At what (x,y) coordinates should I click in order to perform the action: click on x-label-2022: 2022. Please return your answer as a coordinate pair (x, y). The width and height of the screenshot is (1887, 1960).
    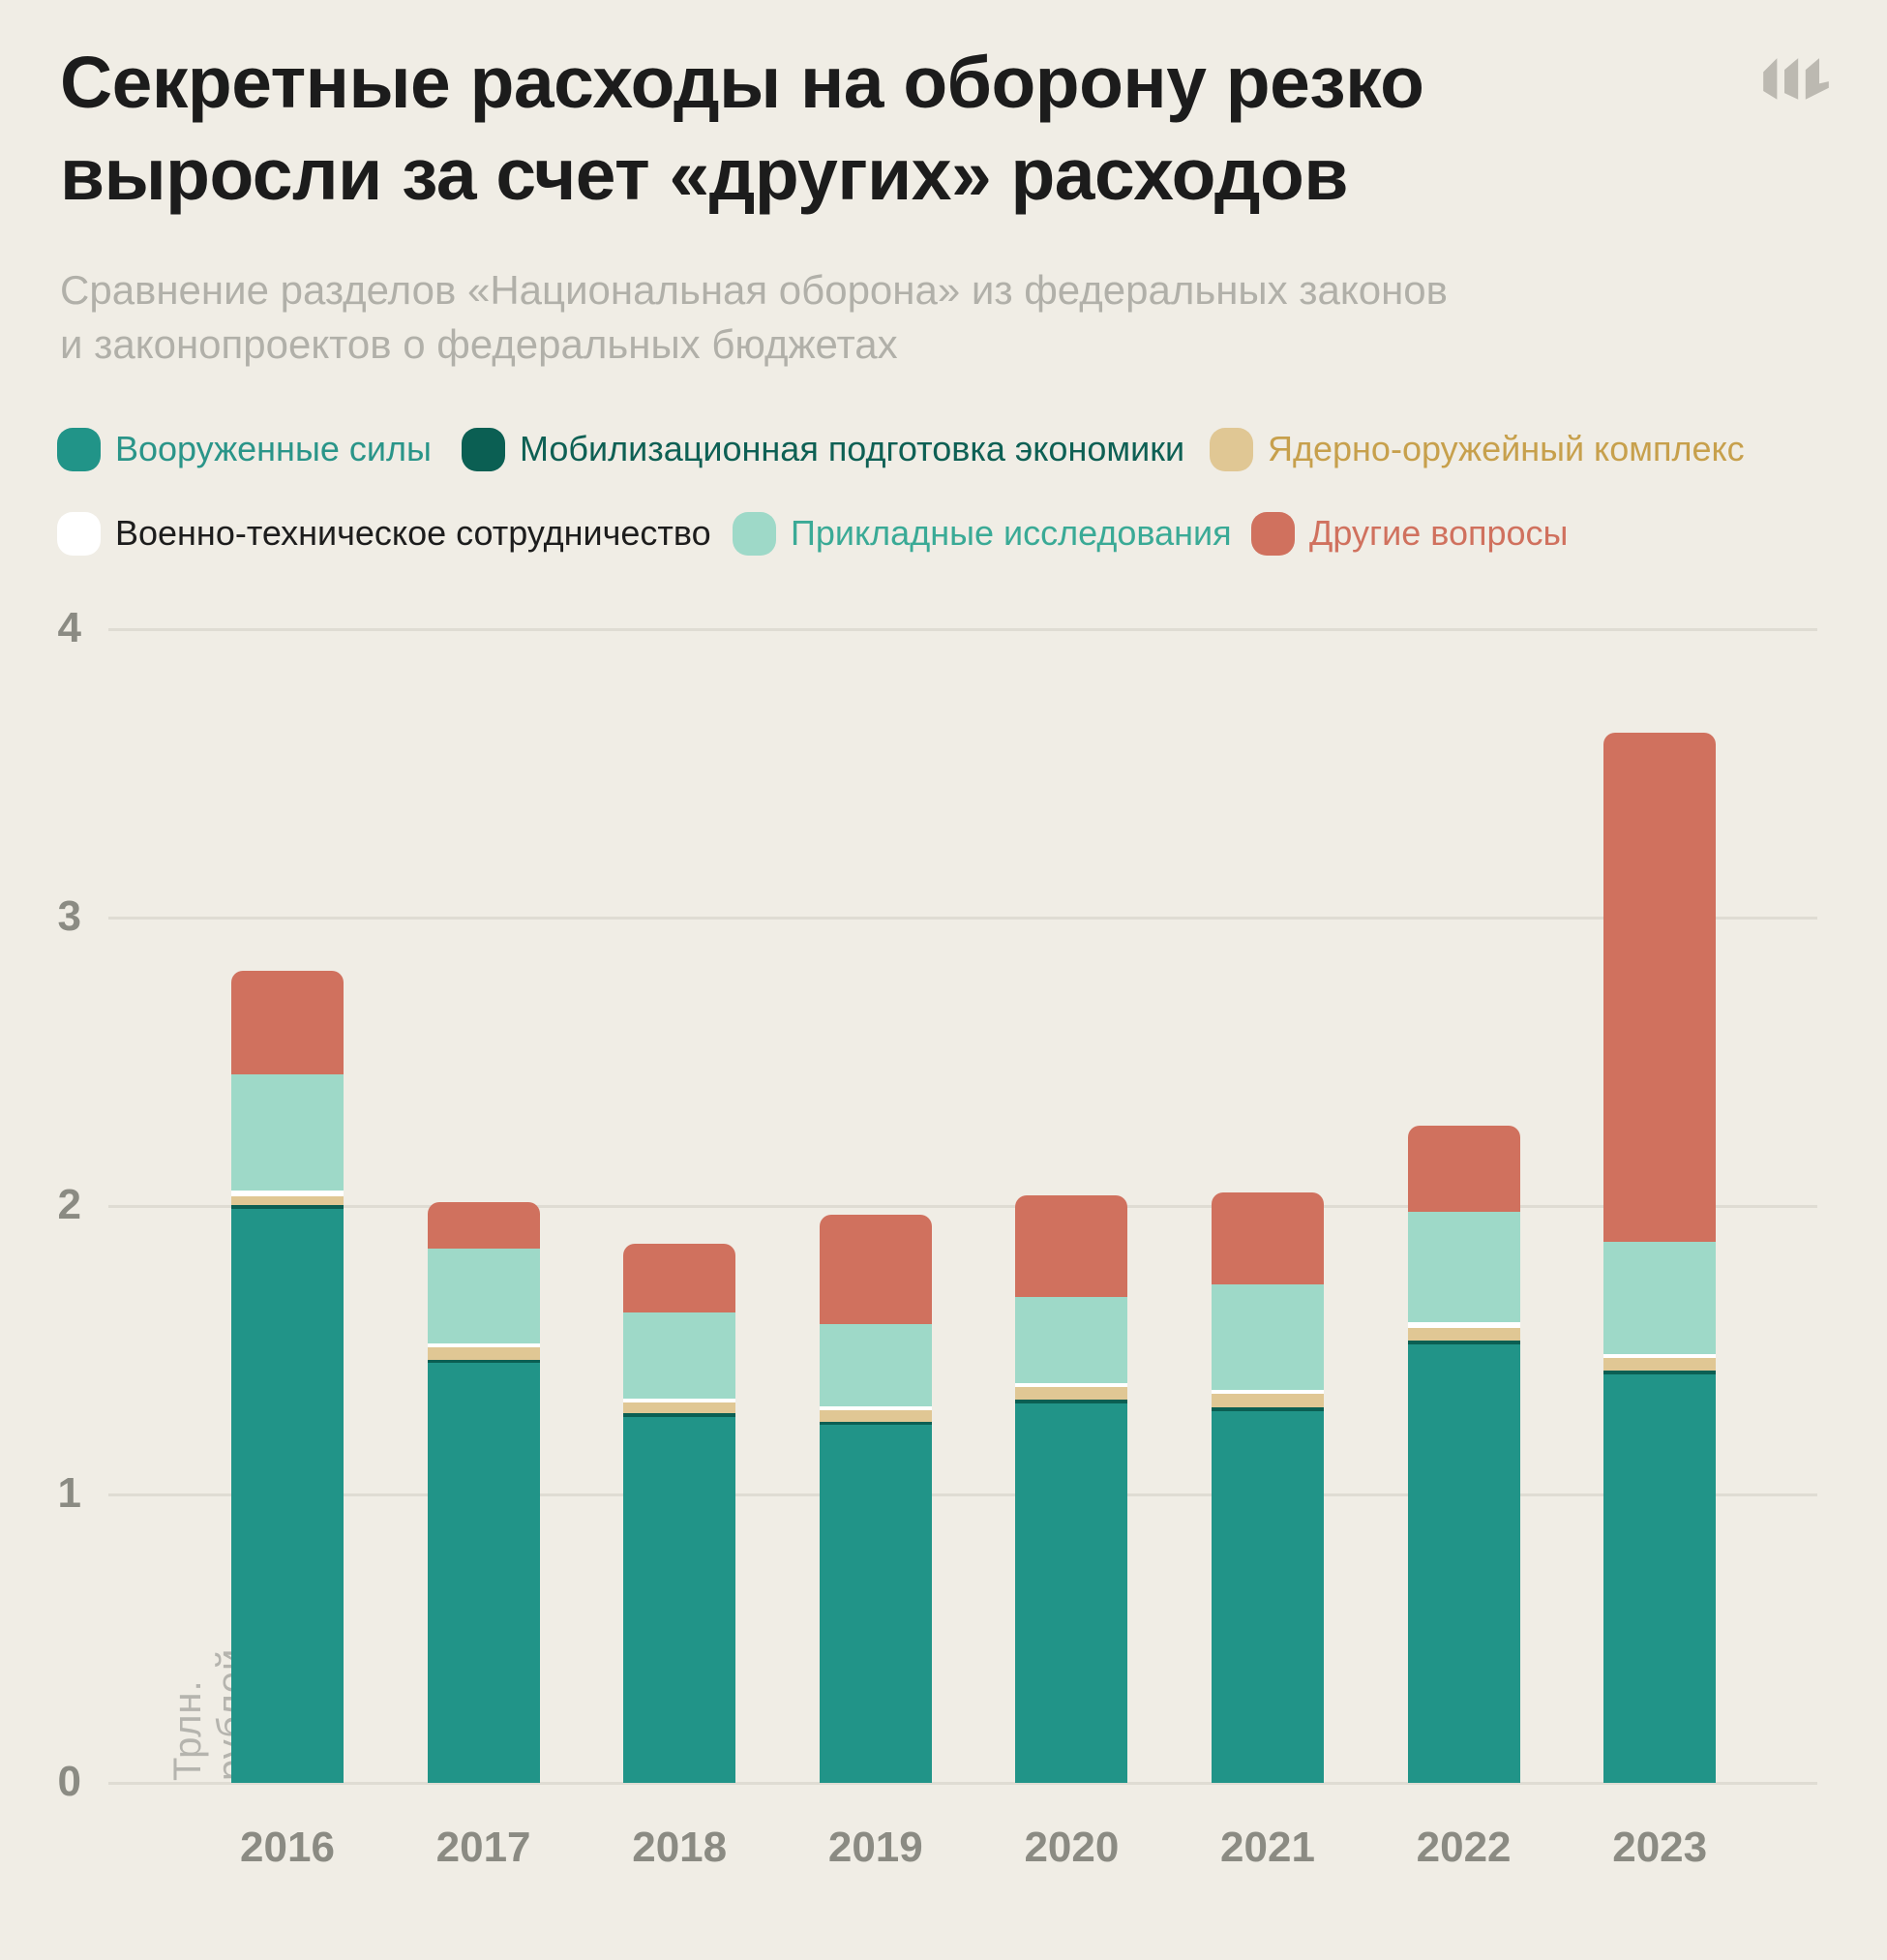
    Looking at the image, I should click on (1464, 1847).